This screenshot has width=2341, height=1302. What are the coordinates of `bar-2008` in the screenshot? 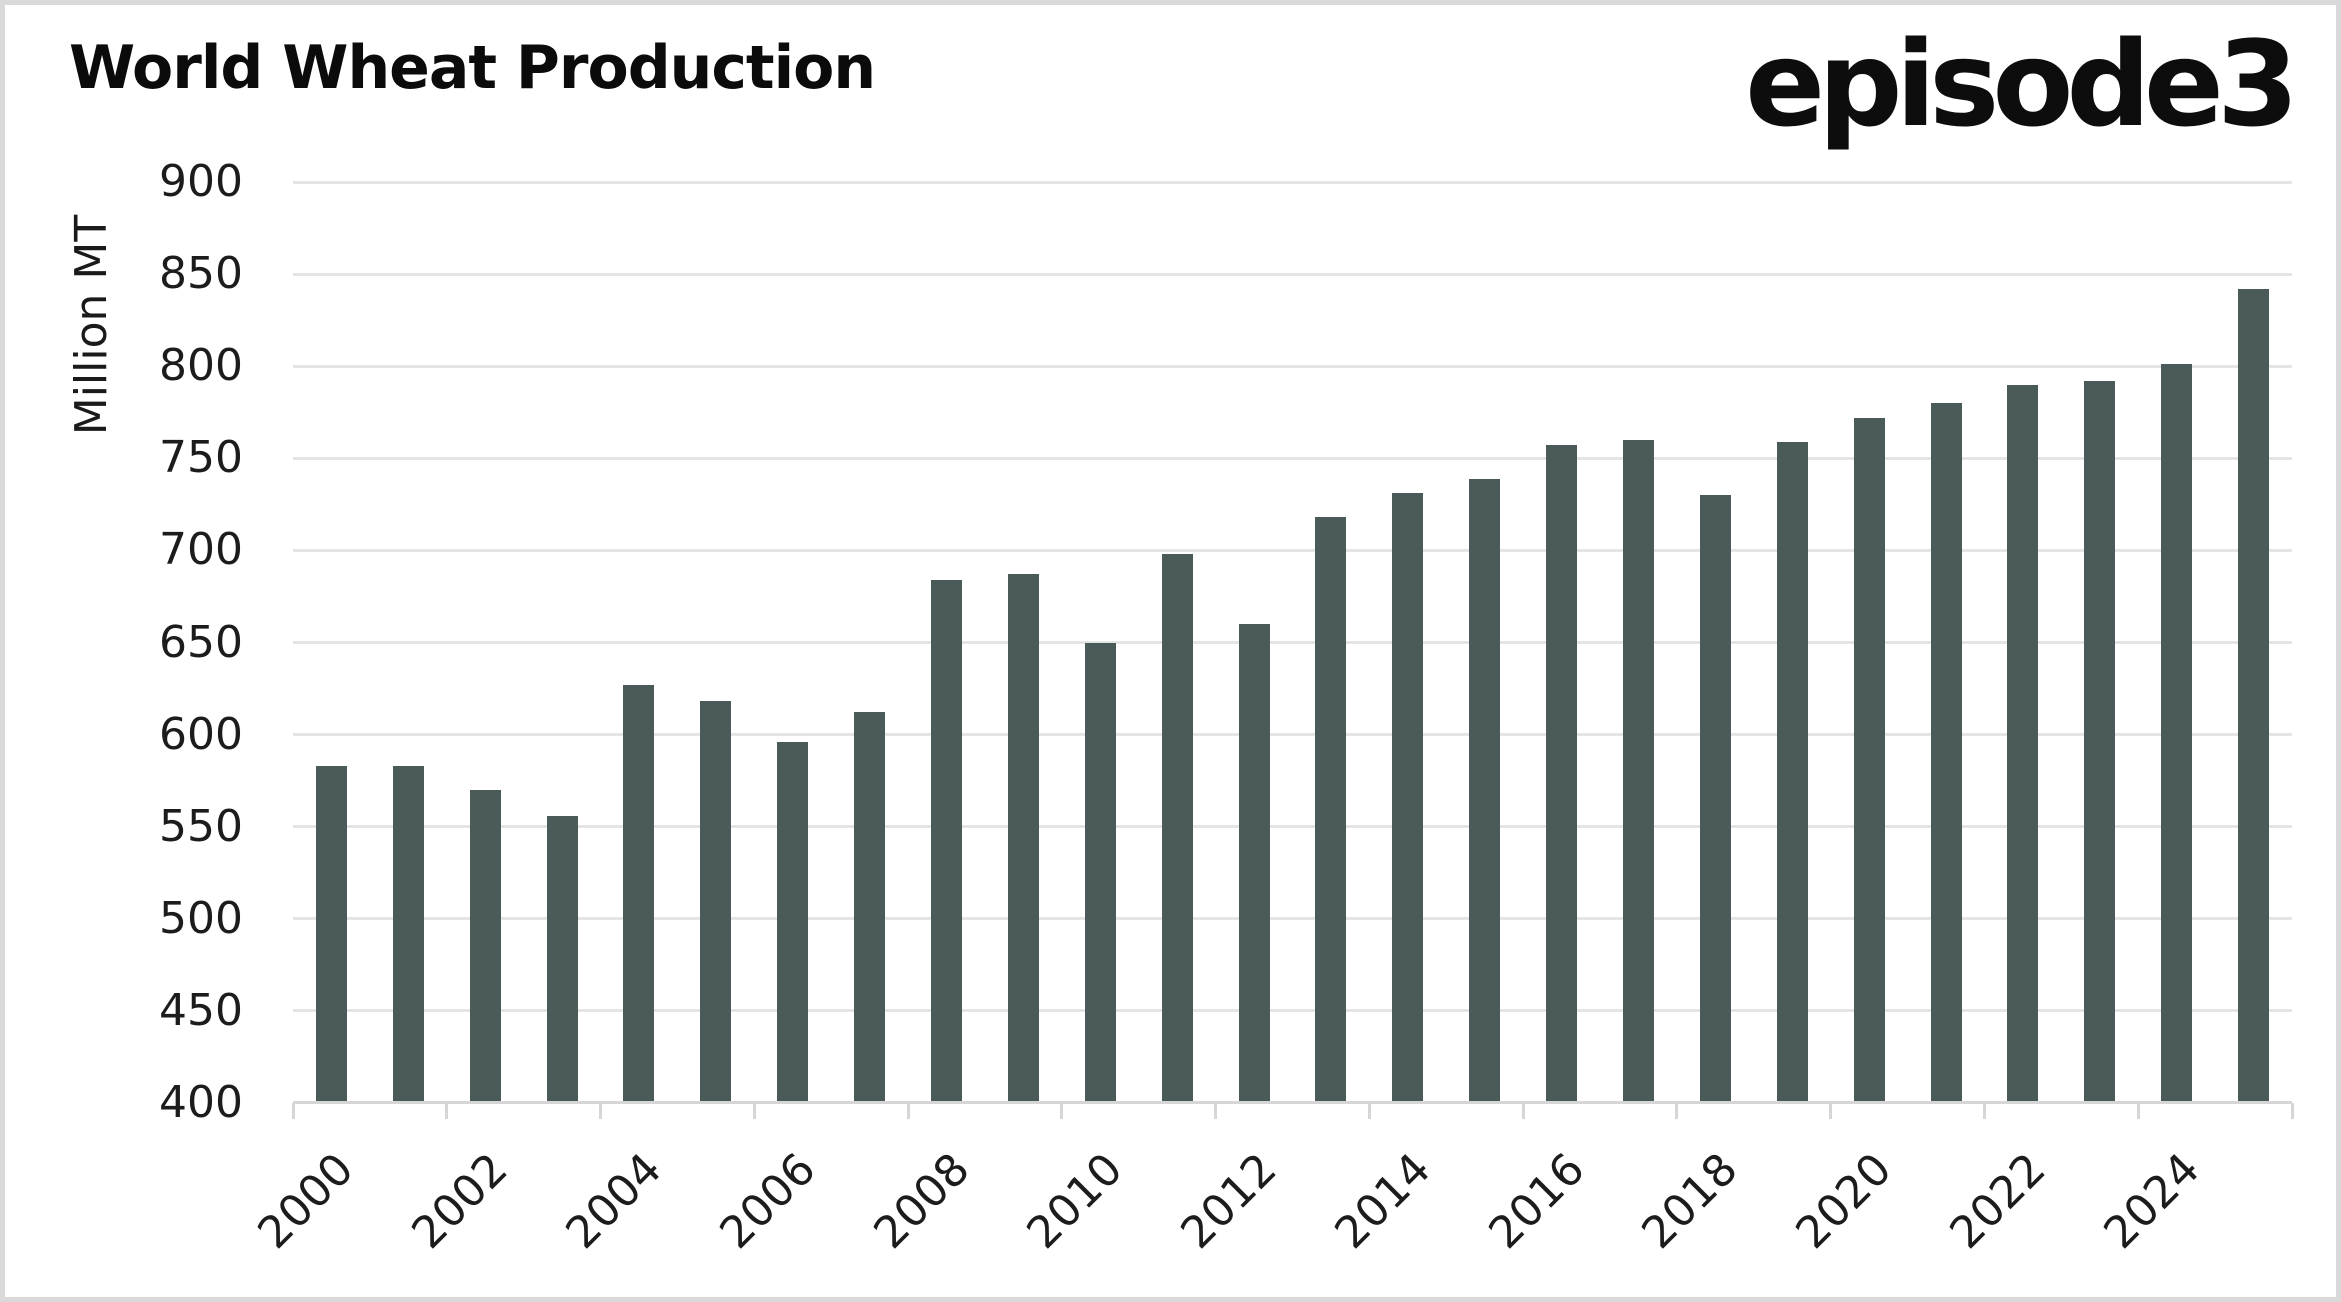 It's located at (947, 841).